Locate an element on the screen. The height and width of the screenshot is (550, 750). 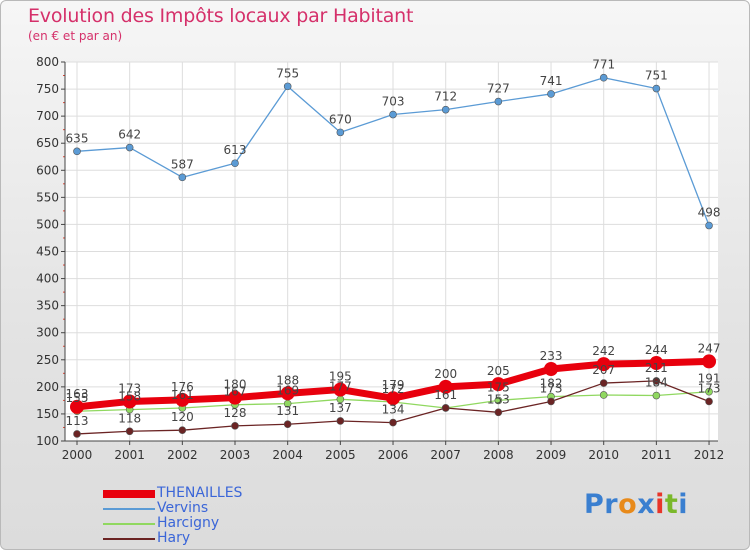
data-label-harcigny: 184 is located at coordinates (656, 383).